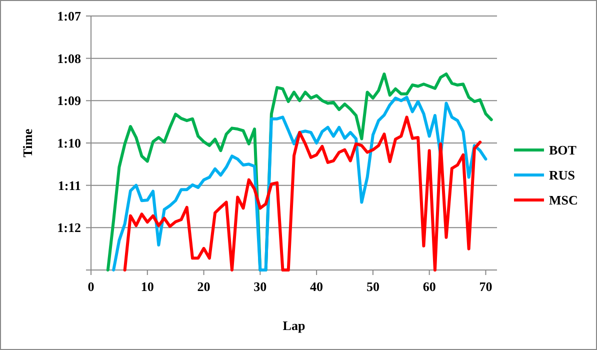  I want to click on y-tick-label: 1:08, so click(69, 58).